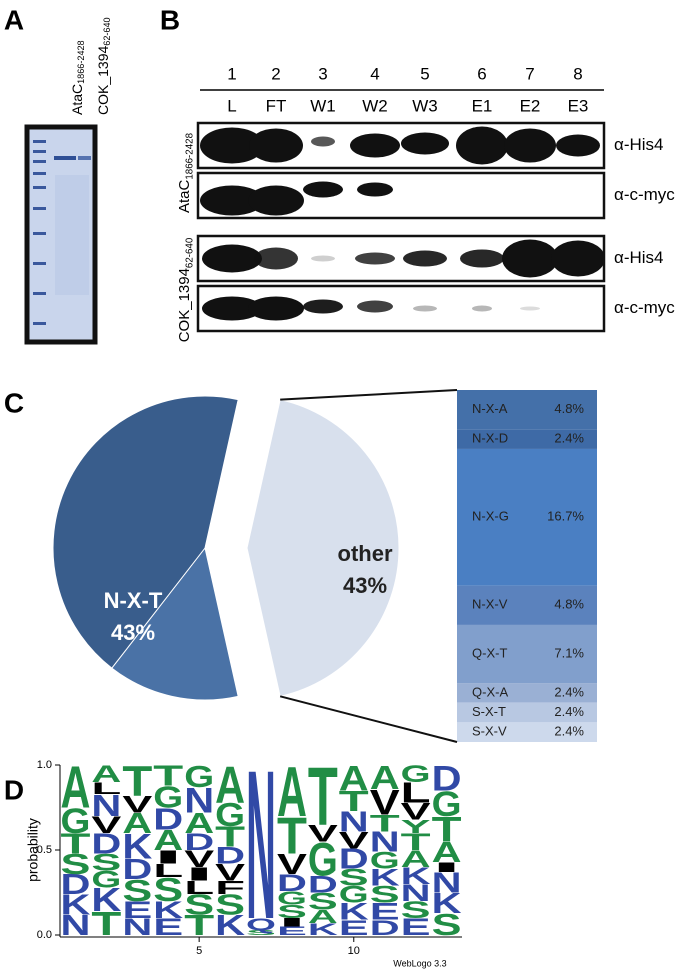 The image size is (693, 976). Describe the element at coordinates (569, 604) in the screenshot. I see `segment-value: 4.8%` at that location.